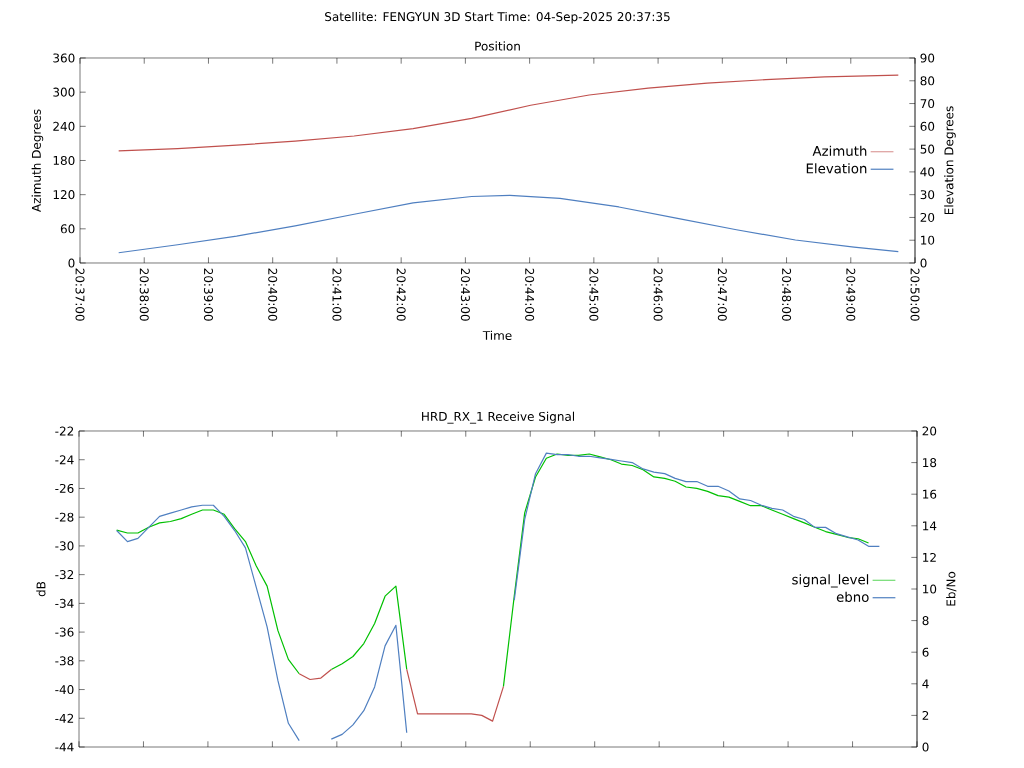 The image size is (1024, 768). What do you see at coordinates (929, 557) in the screenshot?
I see `y2-tick-label: 12` at bounding box center [929, 557].